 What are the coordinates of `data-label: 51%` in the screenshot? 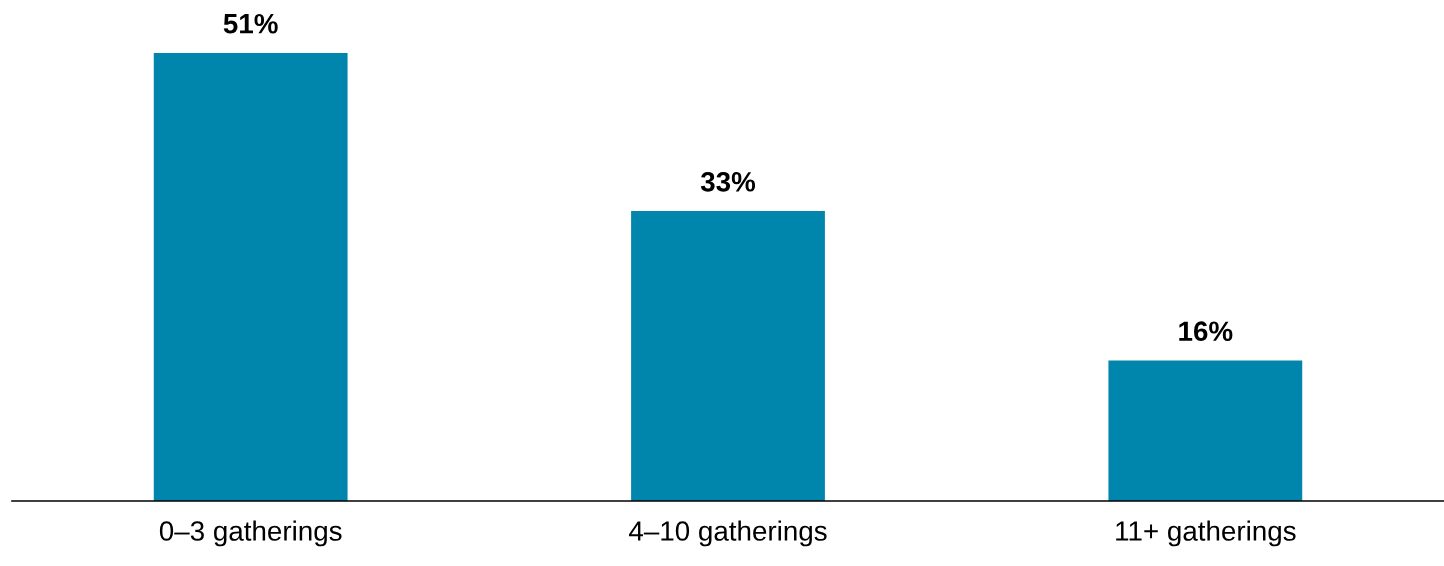 It's located at (250, 23).